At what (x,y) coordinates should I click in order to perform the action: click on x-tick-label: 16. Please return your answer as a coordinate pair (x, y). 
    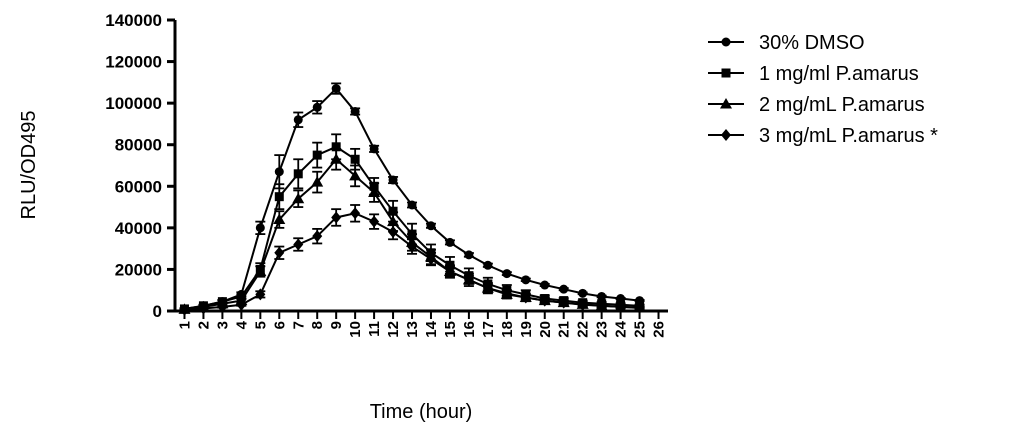
    Looking at the image, I should click on (469, 329).